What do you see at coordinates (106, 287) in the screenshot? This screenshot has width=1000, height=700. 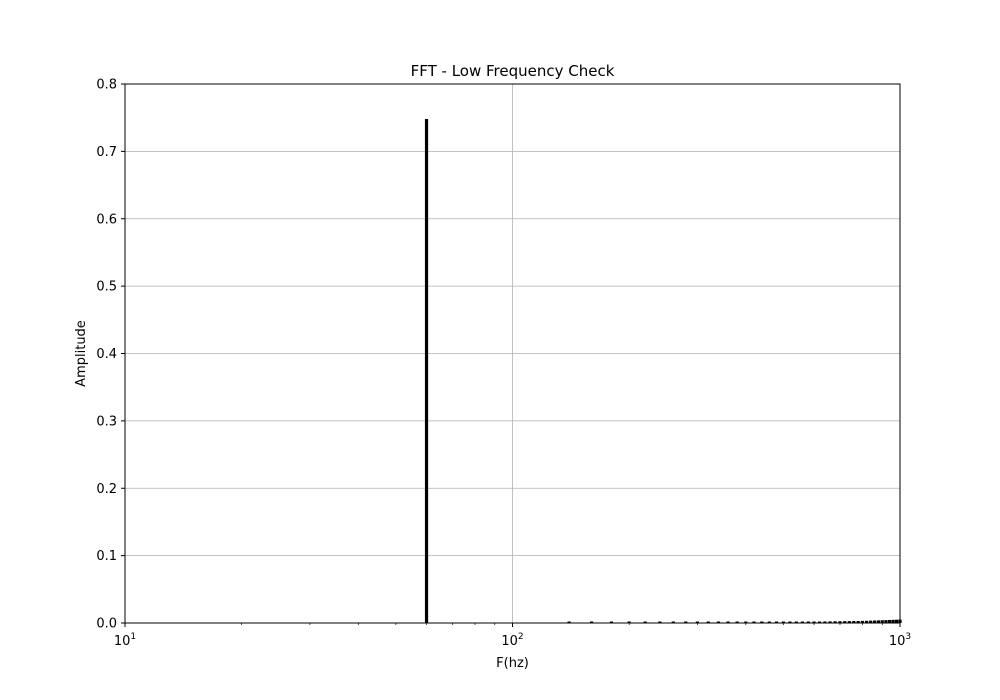 I see `y-tick-label: 0.5` at bounding box center [106, 287].